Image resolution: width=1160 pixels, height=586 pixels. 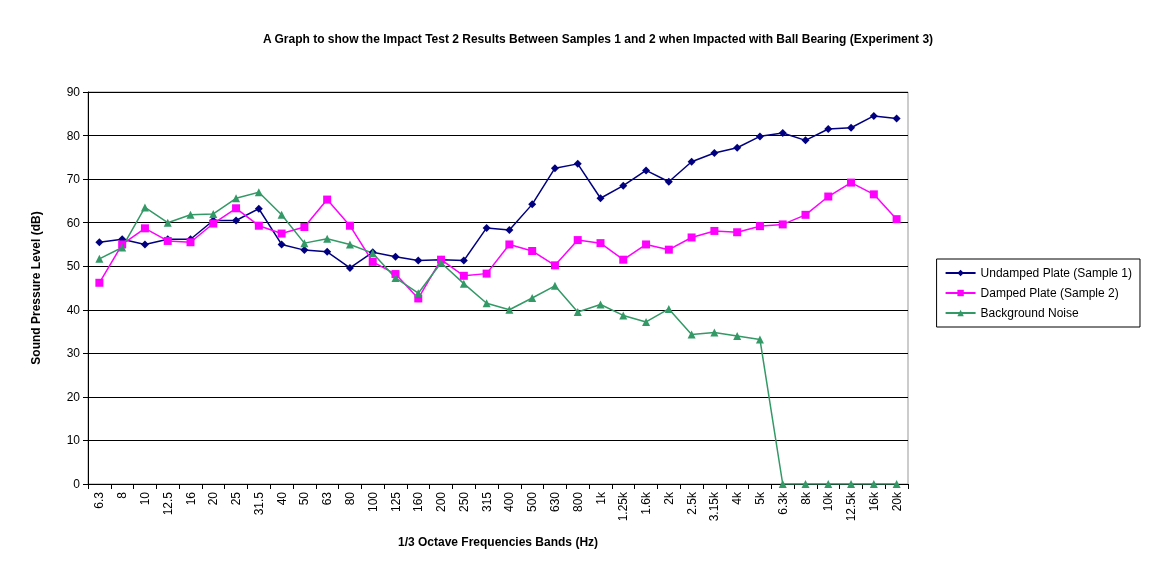 What do you see at coordinates (782, 503) in the screenshot?
I see `x-tick-label: 6.3k` at bounding box center [782, 503].